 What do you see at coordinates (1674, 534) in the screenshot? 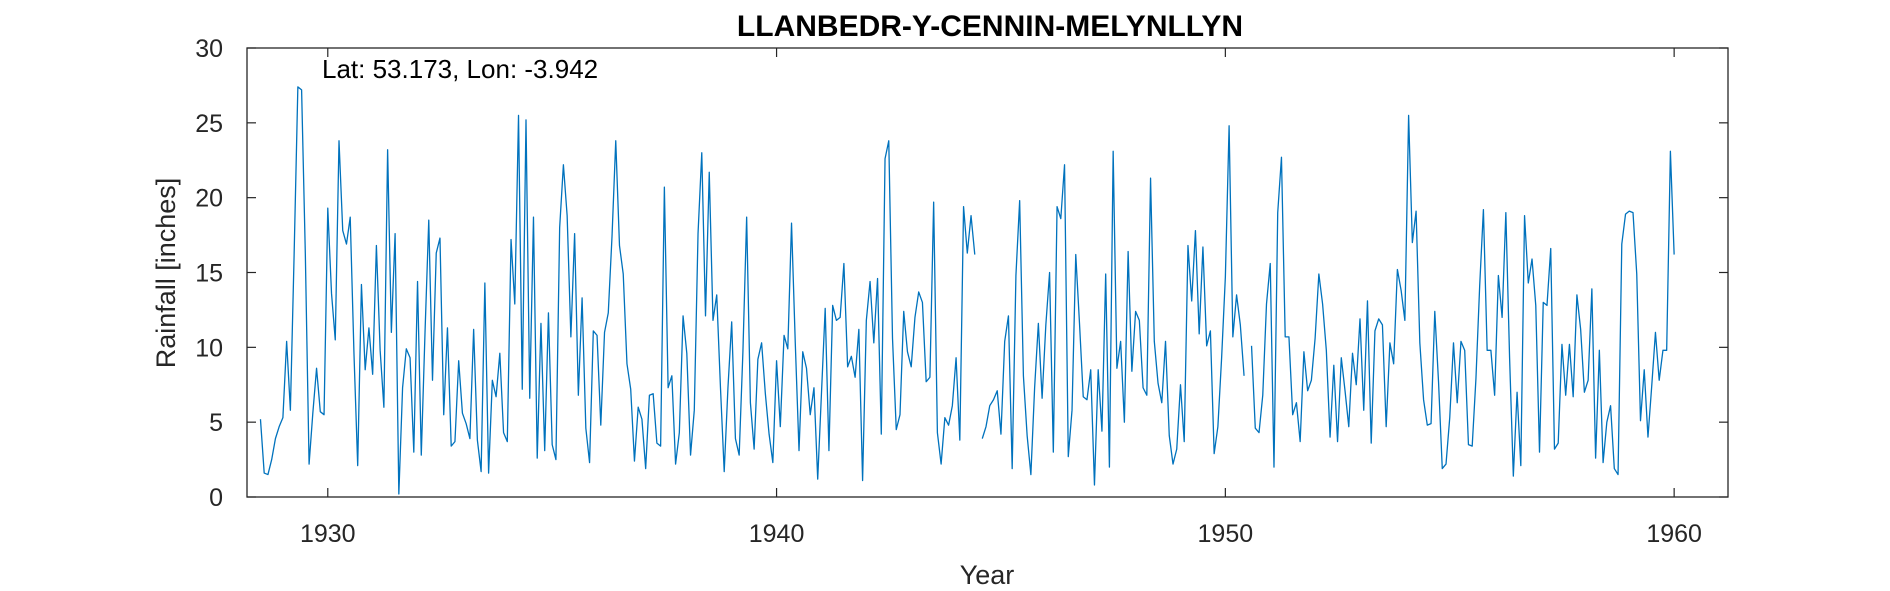
I see `x-tick-label: 1960` at bounding box center [1674, 534].